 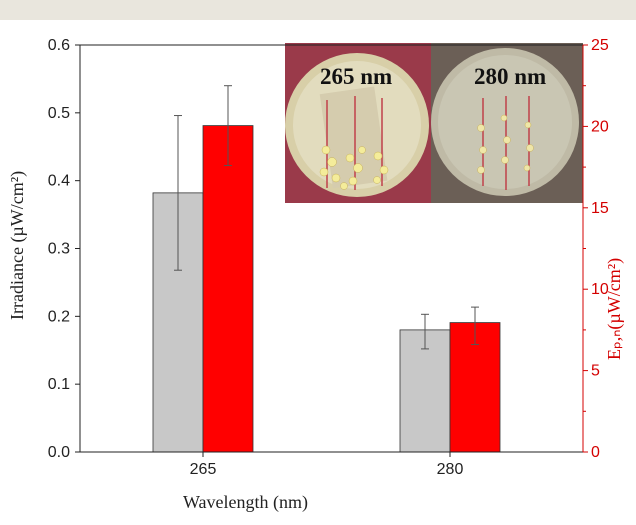 I want to click on left-tick-label: 0.1, so click(x=59, y=384).